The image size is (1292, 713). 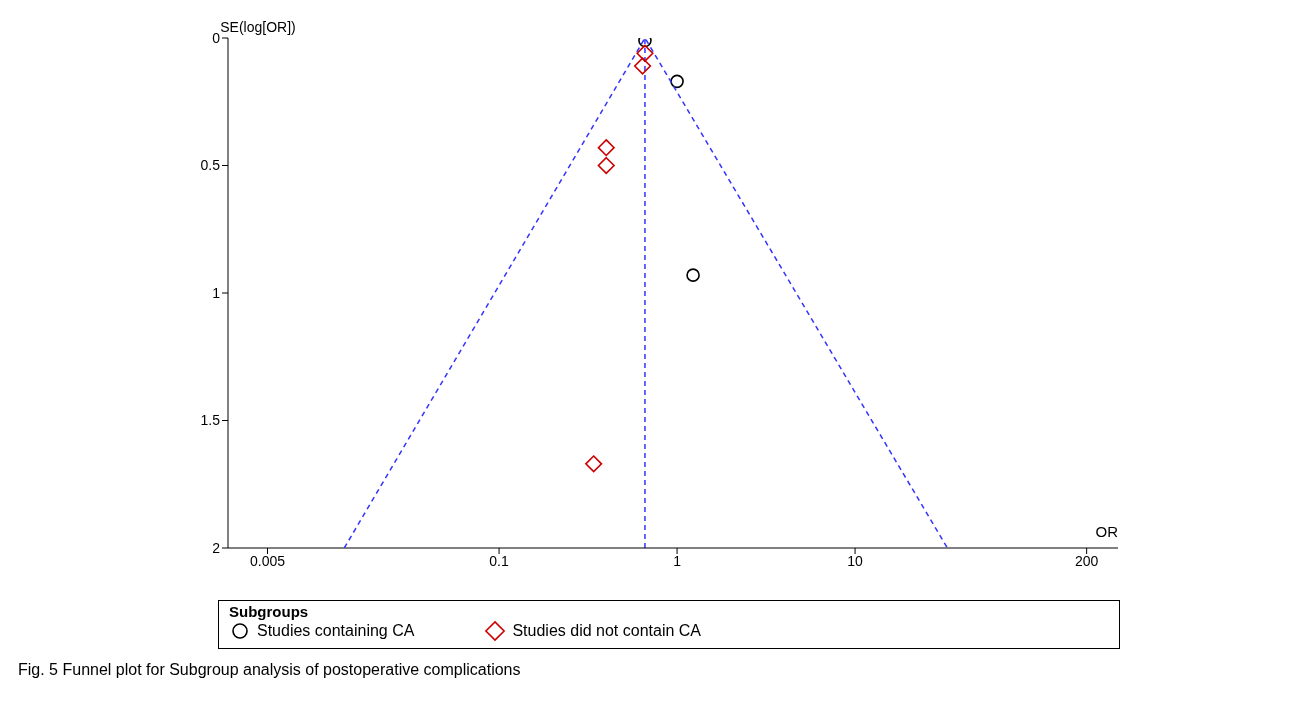 I want to click on y-tick-label: 1.5, so click(x=210, y=420).